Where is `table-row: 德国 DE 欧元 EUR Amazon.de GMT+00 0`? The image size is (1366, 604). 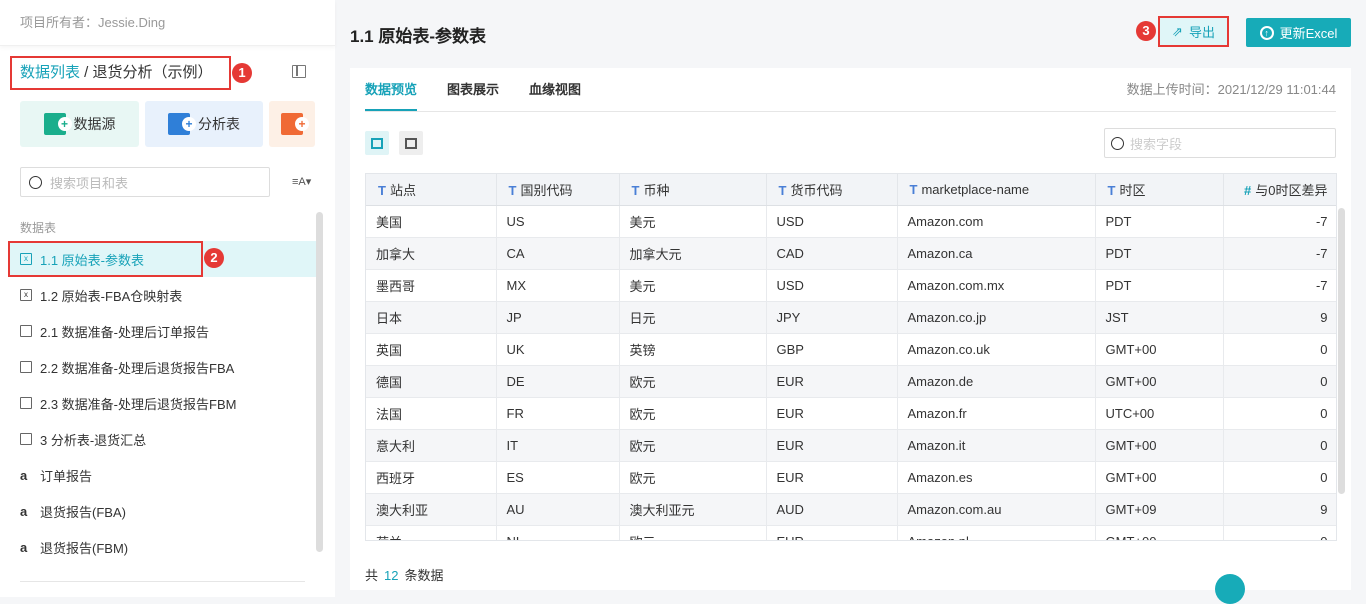
table-row: 德国 DE 欧元 EUR Amazon.de GMT+00 0 is located at coordinates (851, 381).